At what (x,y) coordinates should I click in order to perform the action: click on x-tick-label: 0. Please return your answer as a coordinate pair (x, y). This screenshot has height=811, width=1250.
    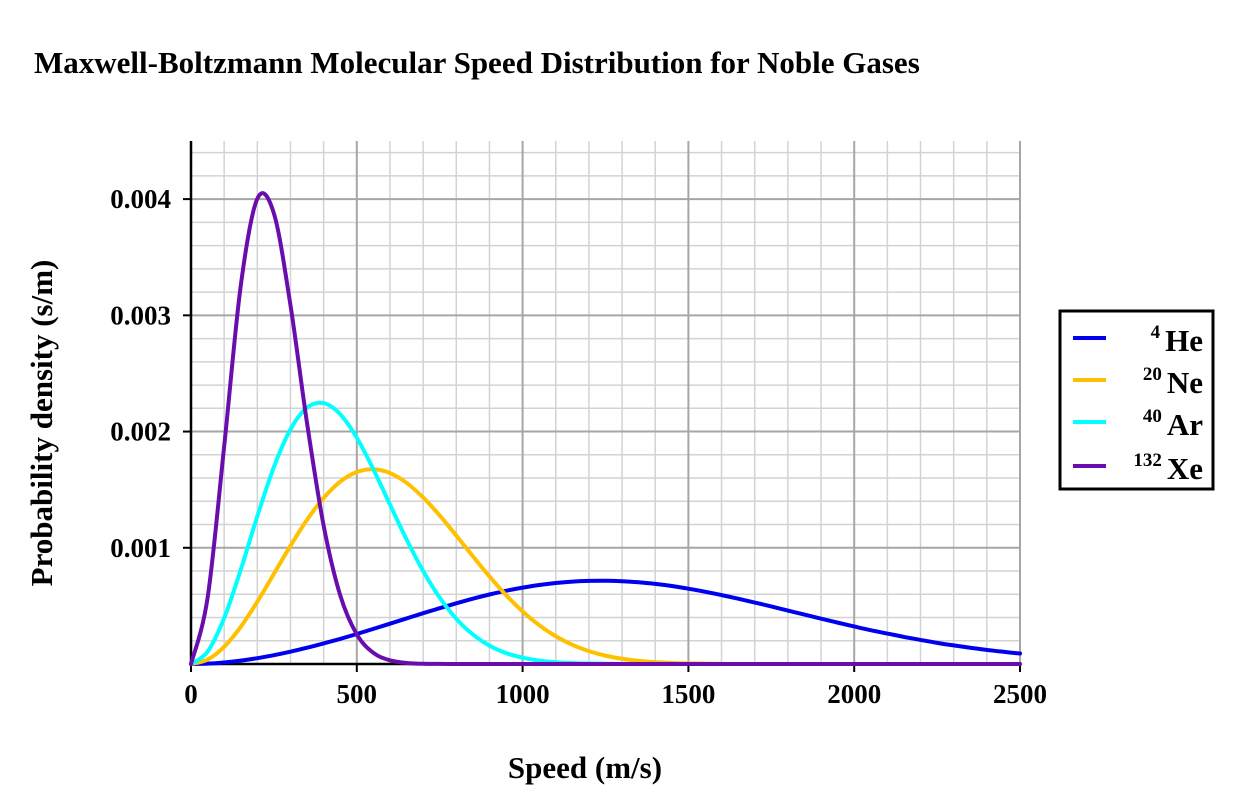
    Looking at the image, I should click on (191, 694).